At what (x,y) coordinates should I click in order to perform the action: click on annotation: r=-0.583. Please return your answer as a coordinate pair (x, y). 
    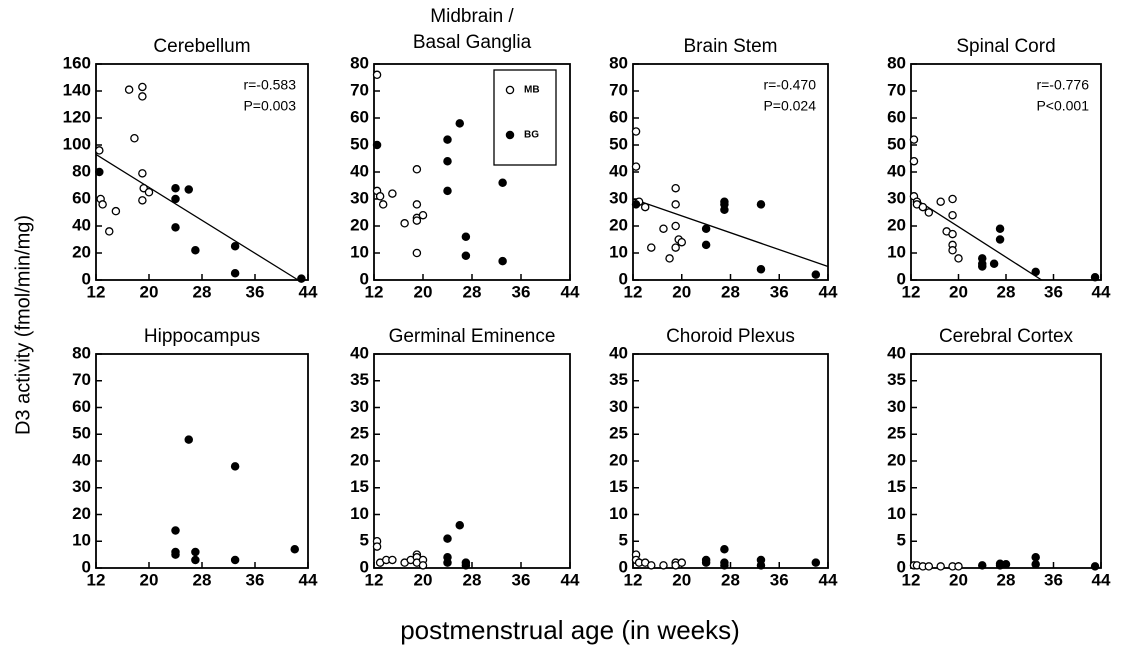
    Looking at the image, I should click on (269, 85).